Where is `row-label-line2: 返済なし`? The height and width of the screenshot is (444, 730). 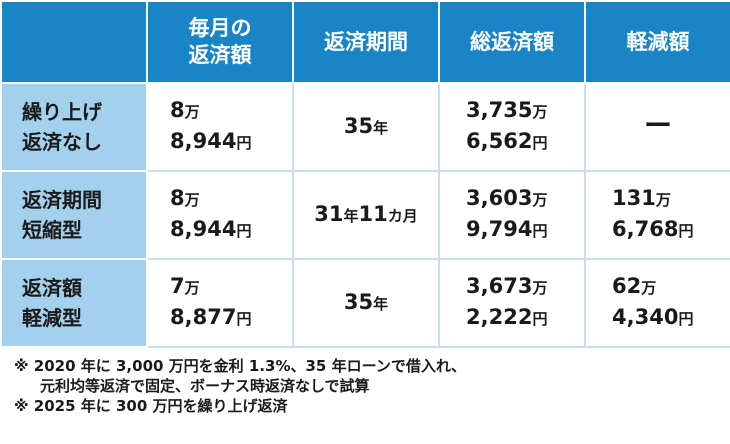 row-label-line2: 返済なし is located at coordinates (62, 142).